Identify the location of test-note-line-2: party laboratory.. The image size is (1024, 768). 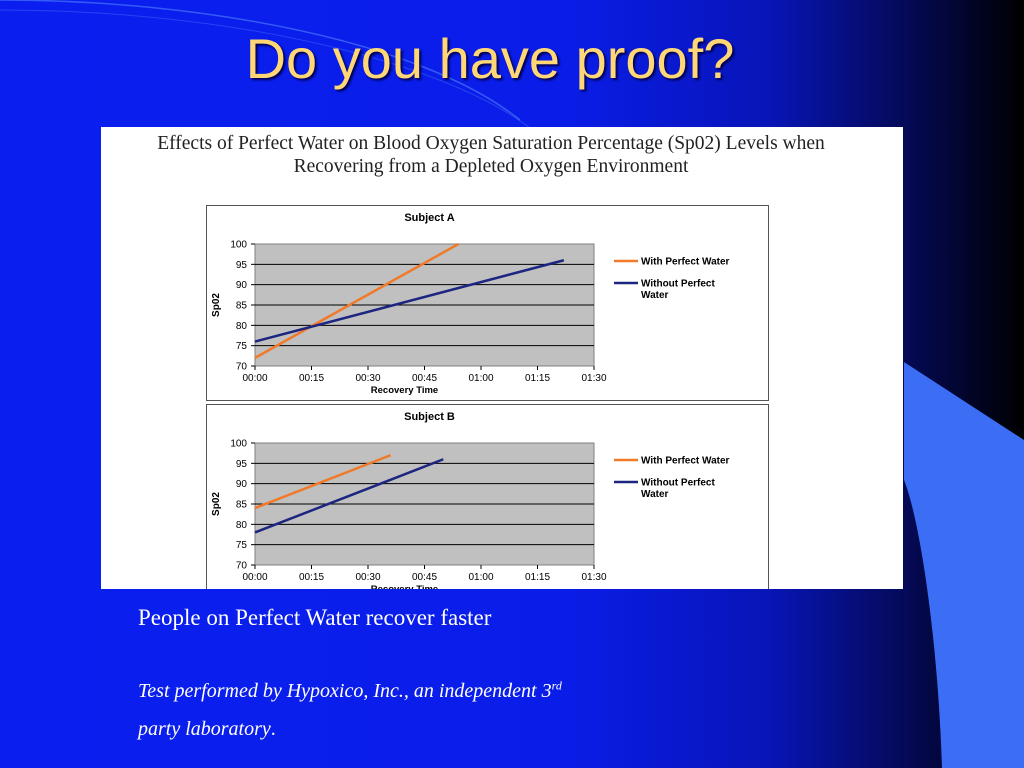
(418, 729).